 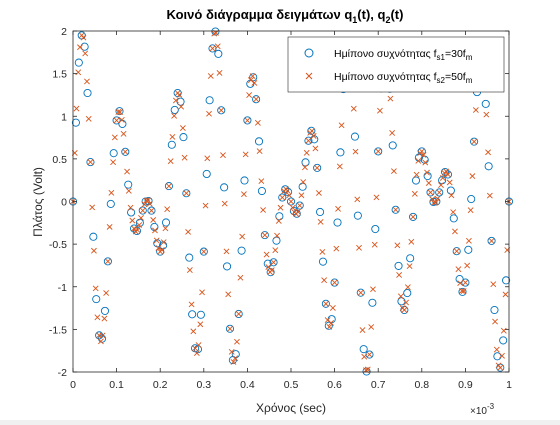 I want to click on x-tick-label: 0.1, so click(x=116, y=385).